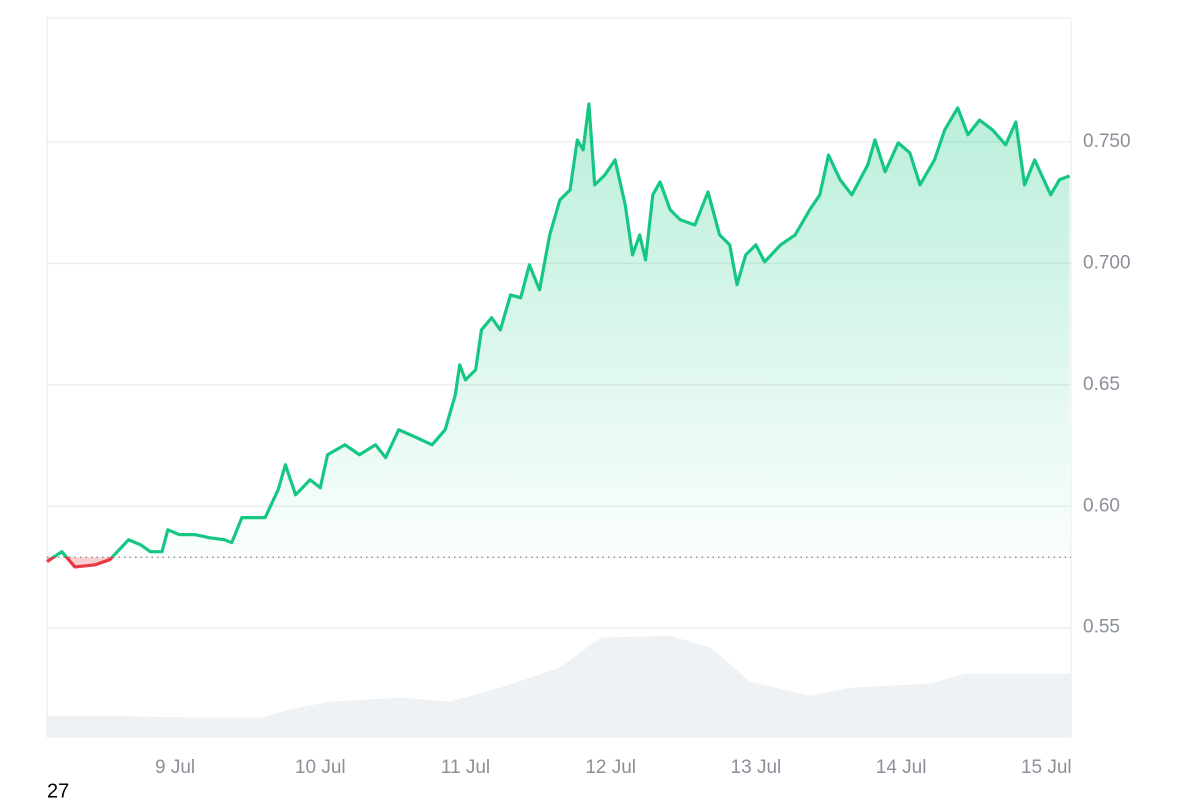  I want to click on x-tick-label: 11 Jul, so click(465, 767).